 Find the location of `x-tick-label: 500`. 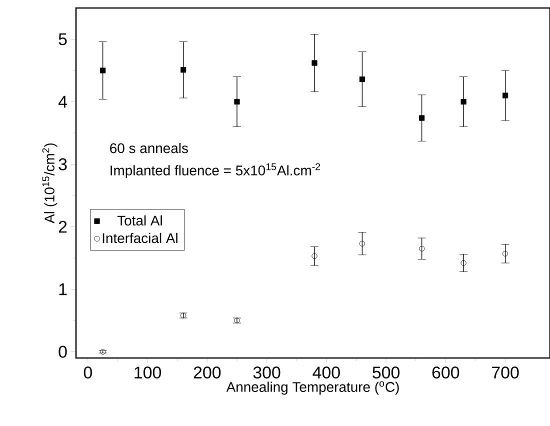

x-tick-label: 500 is located at coordinates (386, 372).